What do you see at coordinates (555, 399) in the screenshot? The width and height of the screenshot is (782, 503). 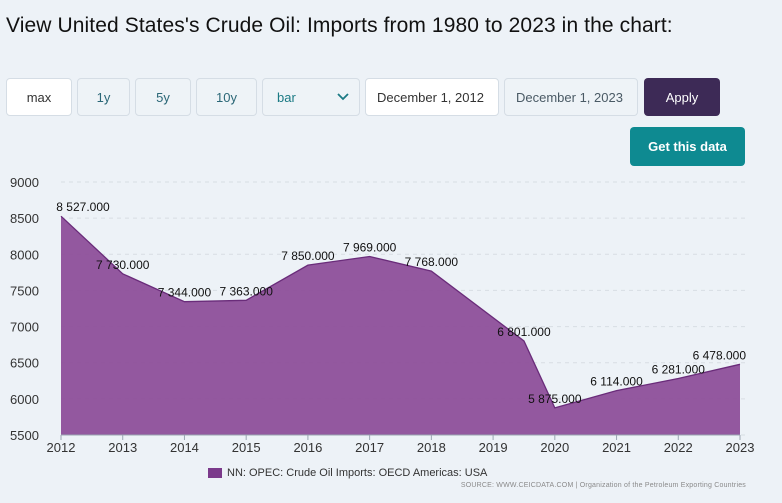 I see `data-label: 5 875.000` at bounding box center [555, 399].